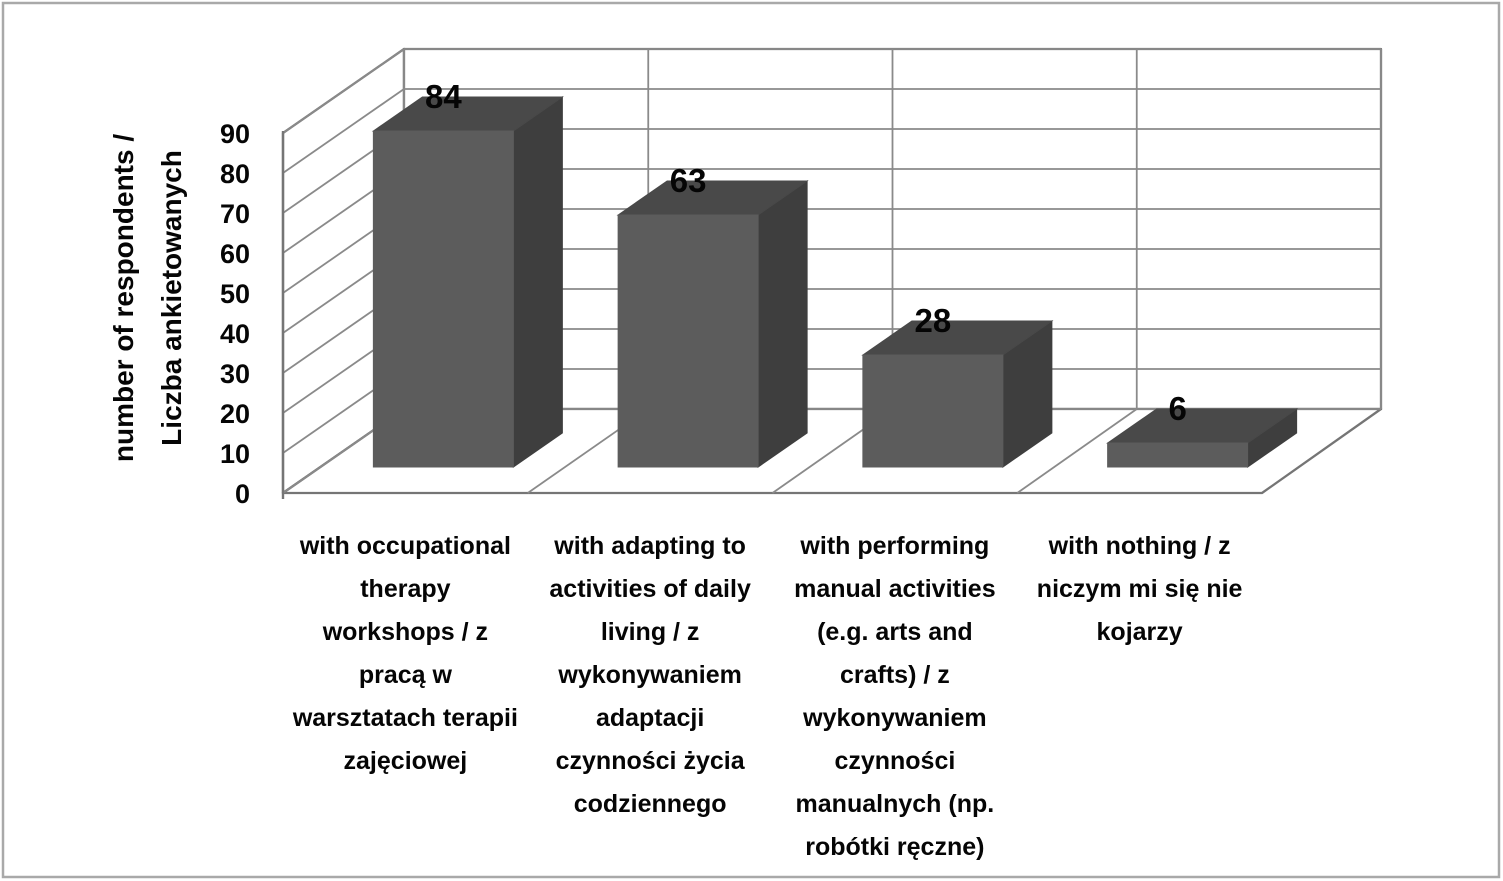 This screenshot has width=1503, height=881. What do you see at coordinates (894, 589) in the screenshot?
I see `category-label-line: manual activities` at bounding box center [894, 589].